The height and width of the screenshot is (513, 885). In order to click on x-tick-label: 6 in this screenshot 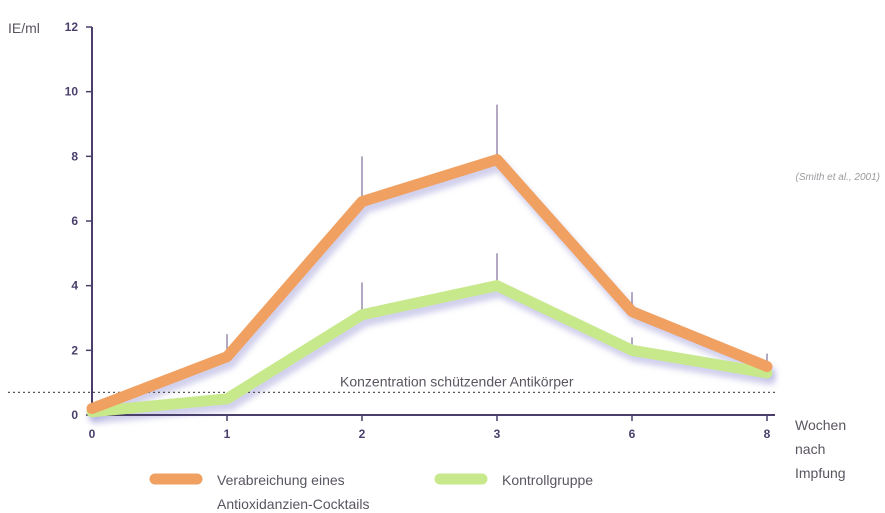, I will do `click(632, 434)`.